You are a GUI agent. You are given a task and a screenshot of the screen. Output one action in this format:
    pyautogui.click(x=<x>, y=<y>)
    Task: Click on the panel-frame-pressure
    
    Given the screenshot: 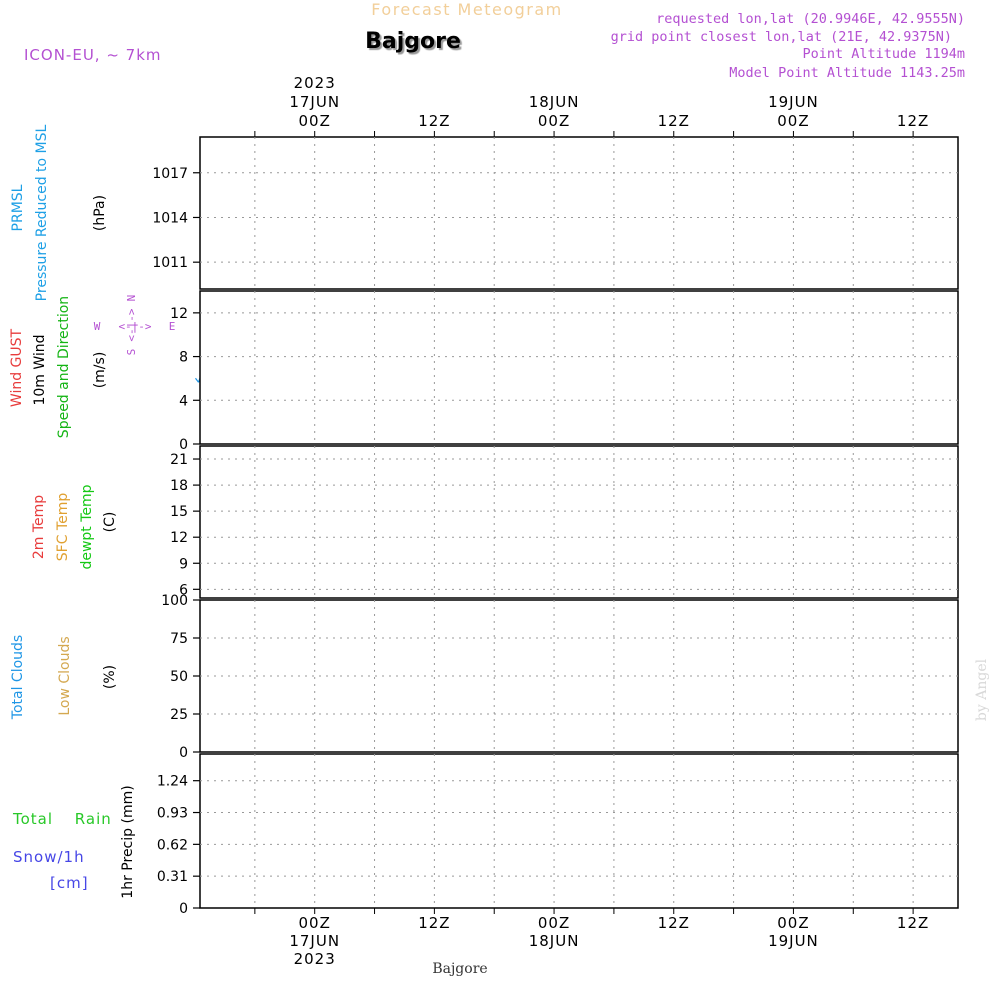 What is the action you would take?
    pyautogui.click(x=579, y=213)
    